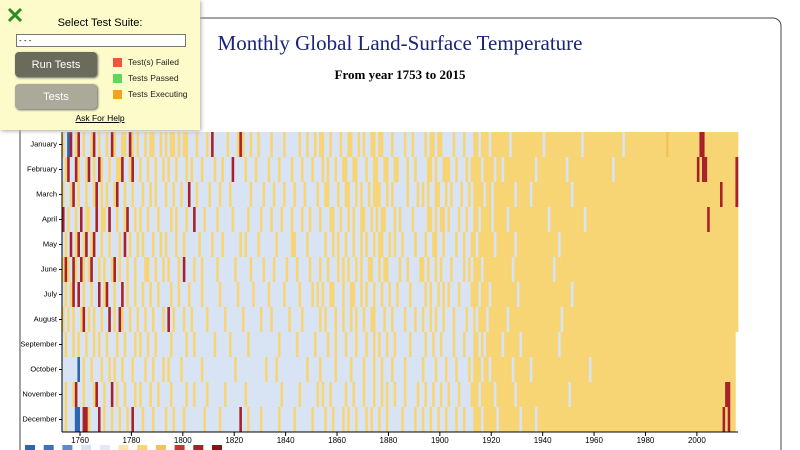 The width and height of the screenshot is (800, 450). I want to click on test-legend-label: Tests Passed, so click(153, 78).